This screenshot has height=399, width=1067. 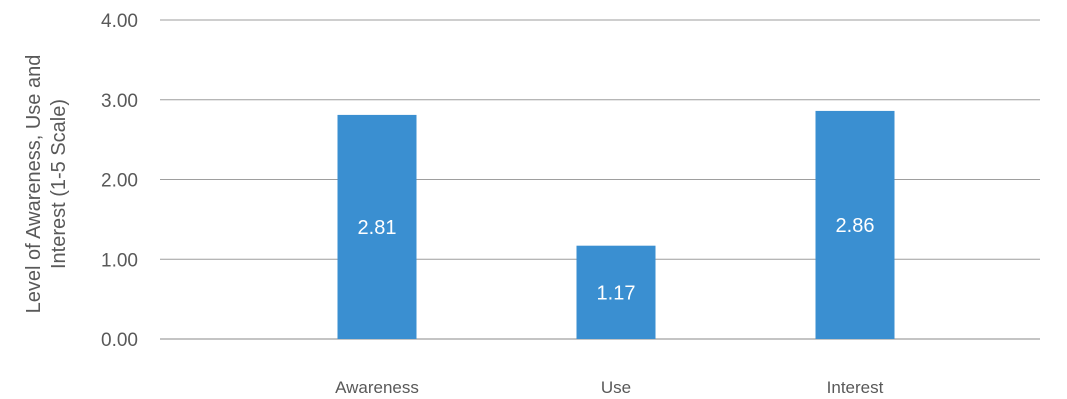 I want to click on data-label-use: 1.17, so click(x=616, y=293).